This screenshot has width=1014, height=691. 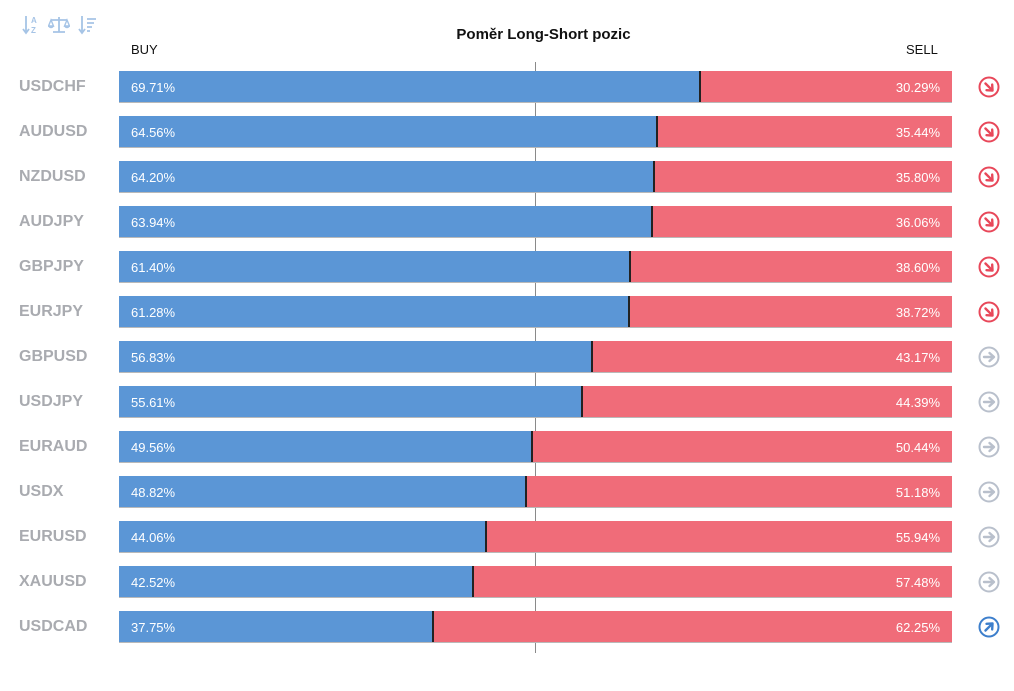 I want to click on ratio-bar: 55.61% 44.39%, so click(x=535, y=401).